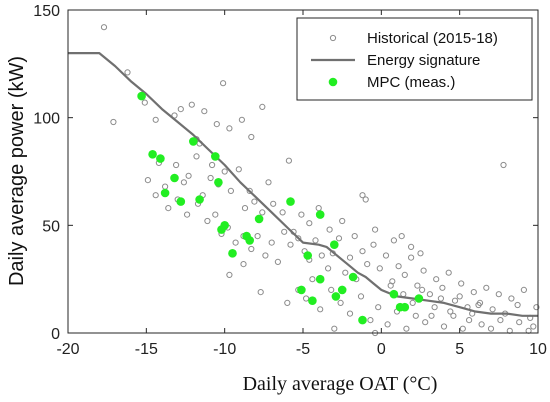 The image size is (550, 402). Describe the element at coordinates (423, 60) in the screenshot. I see `legend-label: Energy signature` at that location.